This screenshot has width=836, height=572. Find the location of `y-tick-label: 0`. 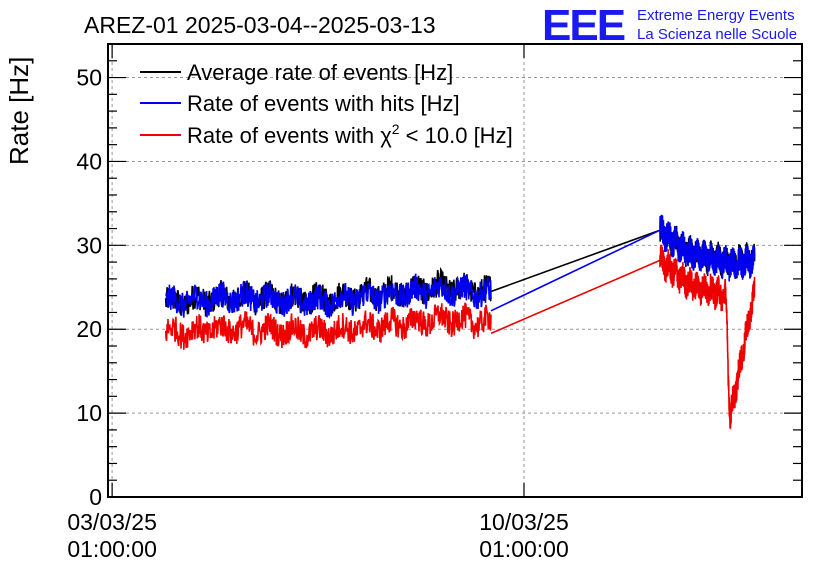

y-tick-label: 0 is located at coordinates (95, 497).